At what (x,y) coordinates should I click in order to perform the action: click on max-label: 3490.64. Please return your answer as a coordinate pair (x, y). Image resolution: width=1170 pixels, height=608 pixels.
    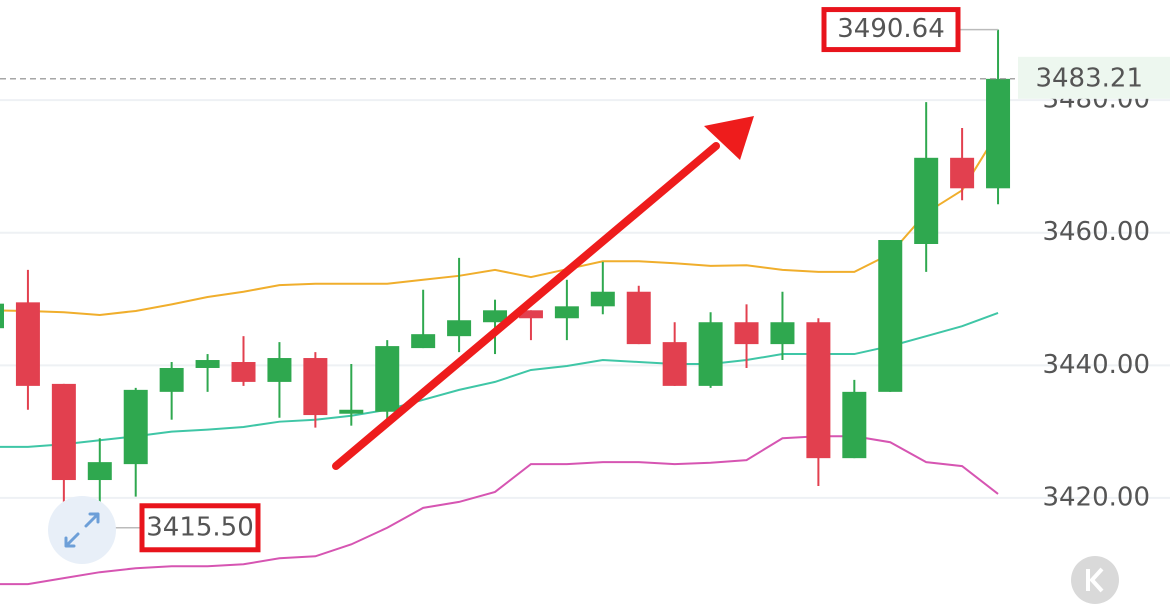
    Looking at the image, I should click on (891, 29).